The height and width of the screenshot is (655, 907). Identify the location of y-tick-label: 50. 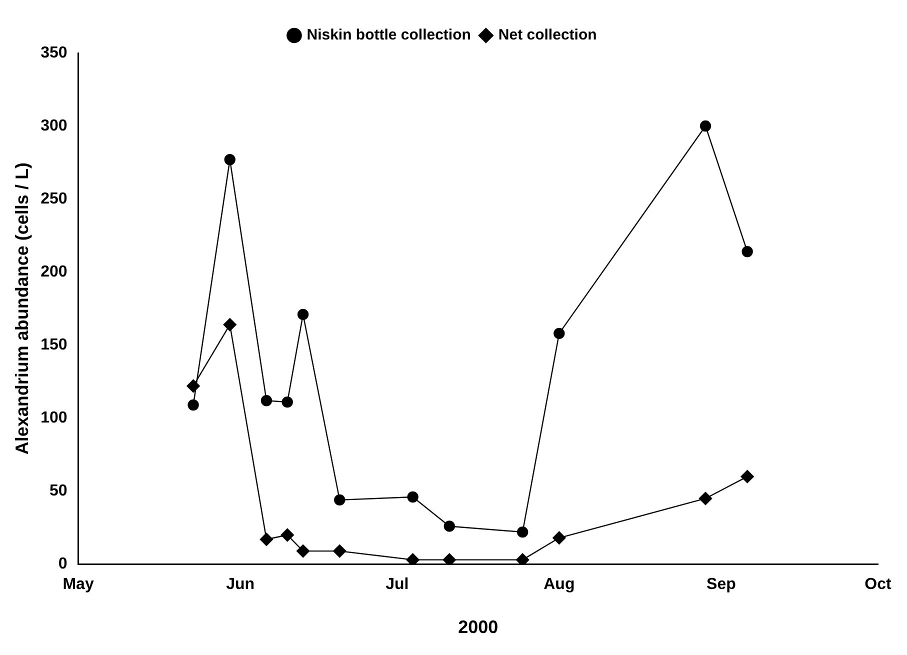
(59, 491).